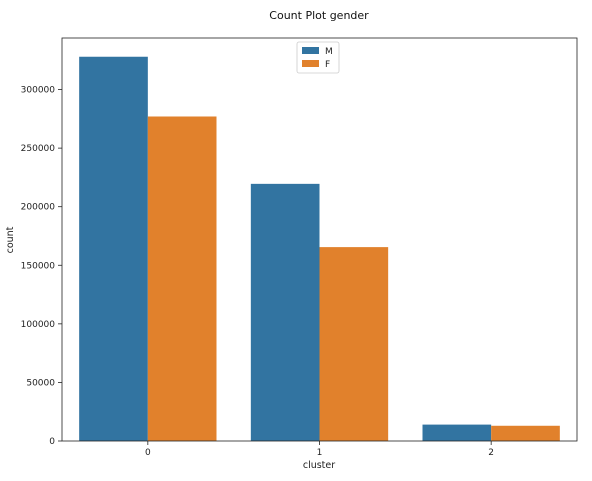 This screenshot has height=481, width=592. What do you see at coordinates (329, 52) in the screenshot?
I see `legend-label-M: M` at bounding box center [329, 52].